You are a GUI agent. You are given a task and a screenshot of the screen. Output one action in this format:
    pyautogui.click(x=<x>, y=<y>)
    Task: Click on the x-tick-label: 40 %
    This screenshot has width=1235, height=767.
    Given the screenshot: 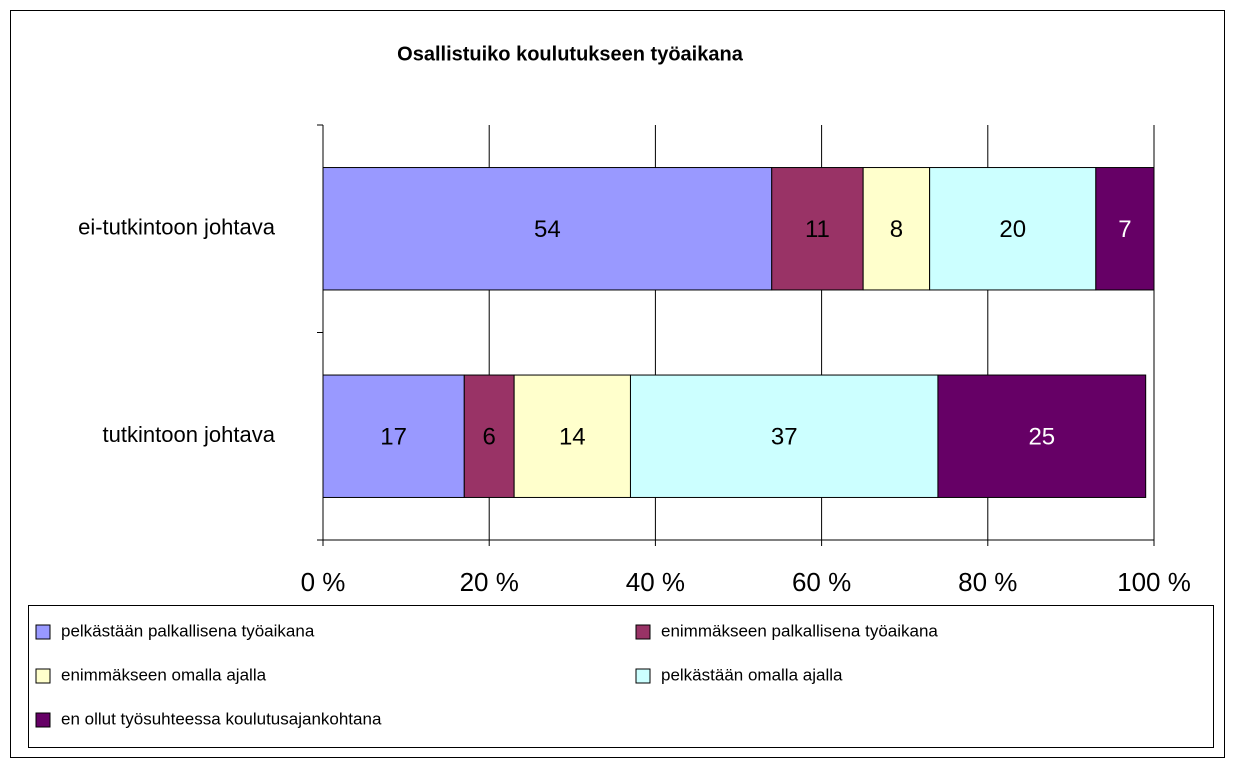 What is the action you would take?
    pyautogui.click(x=655, y=582)
    